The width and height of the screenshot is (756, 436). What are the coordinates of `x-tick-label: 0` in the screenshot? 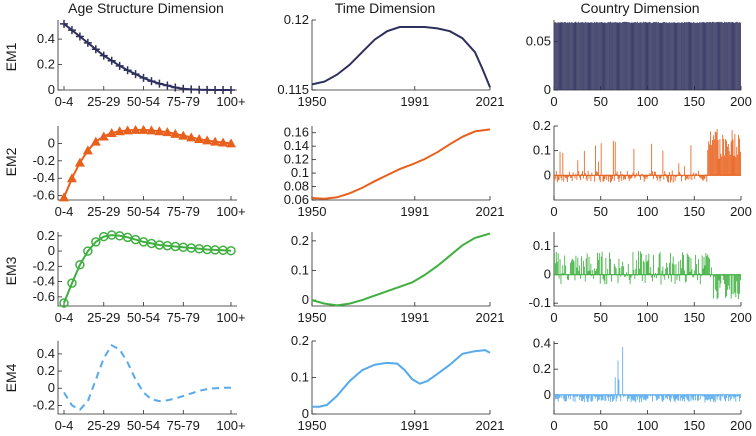 It's located at (553, 101).